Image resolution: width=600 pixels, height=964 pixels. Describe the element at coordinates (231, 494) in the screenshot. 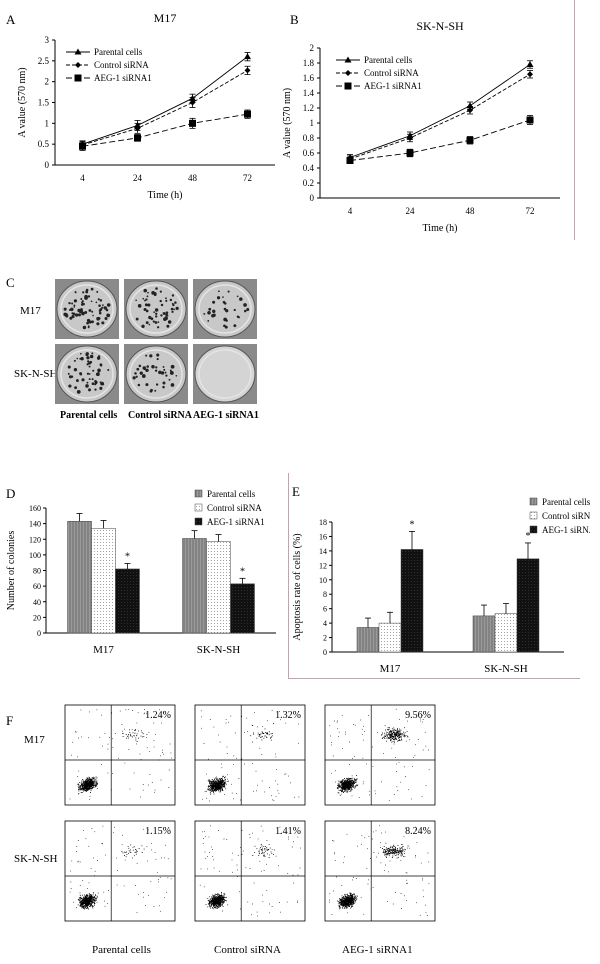

I see `legend-label: Parental cells` at that location.